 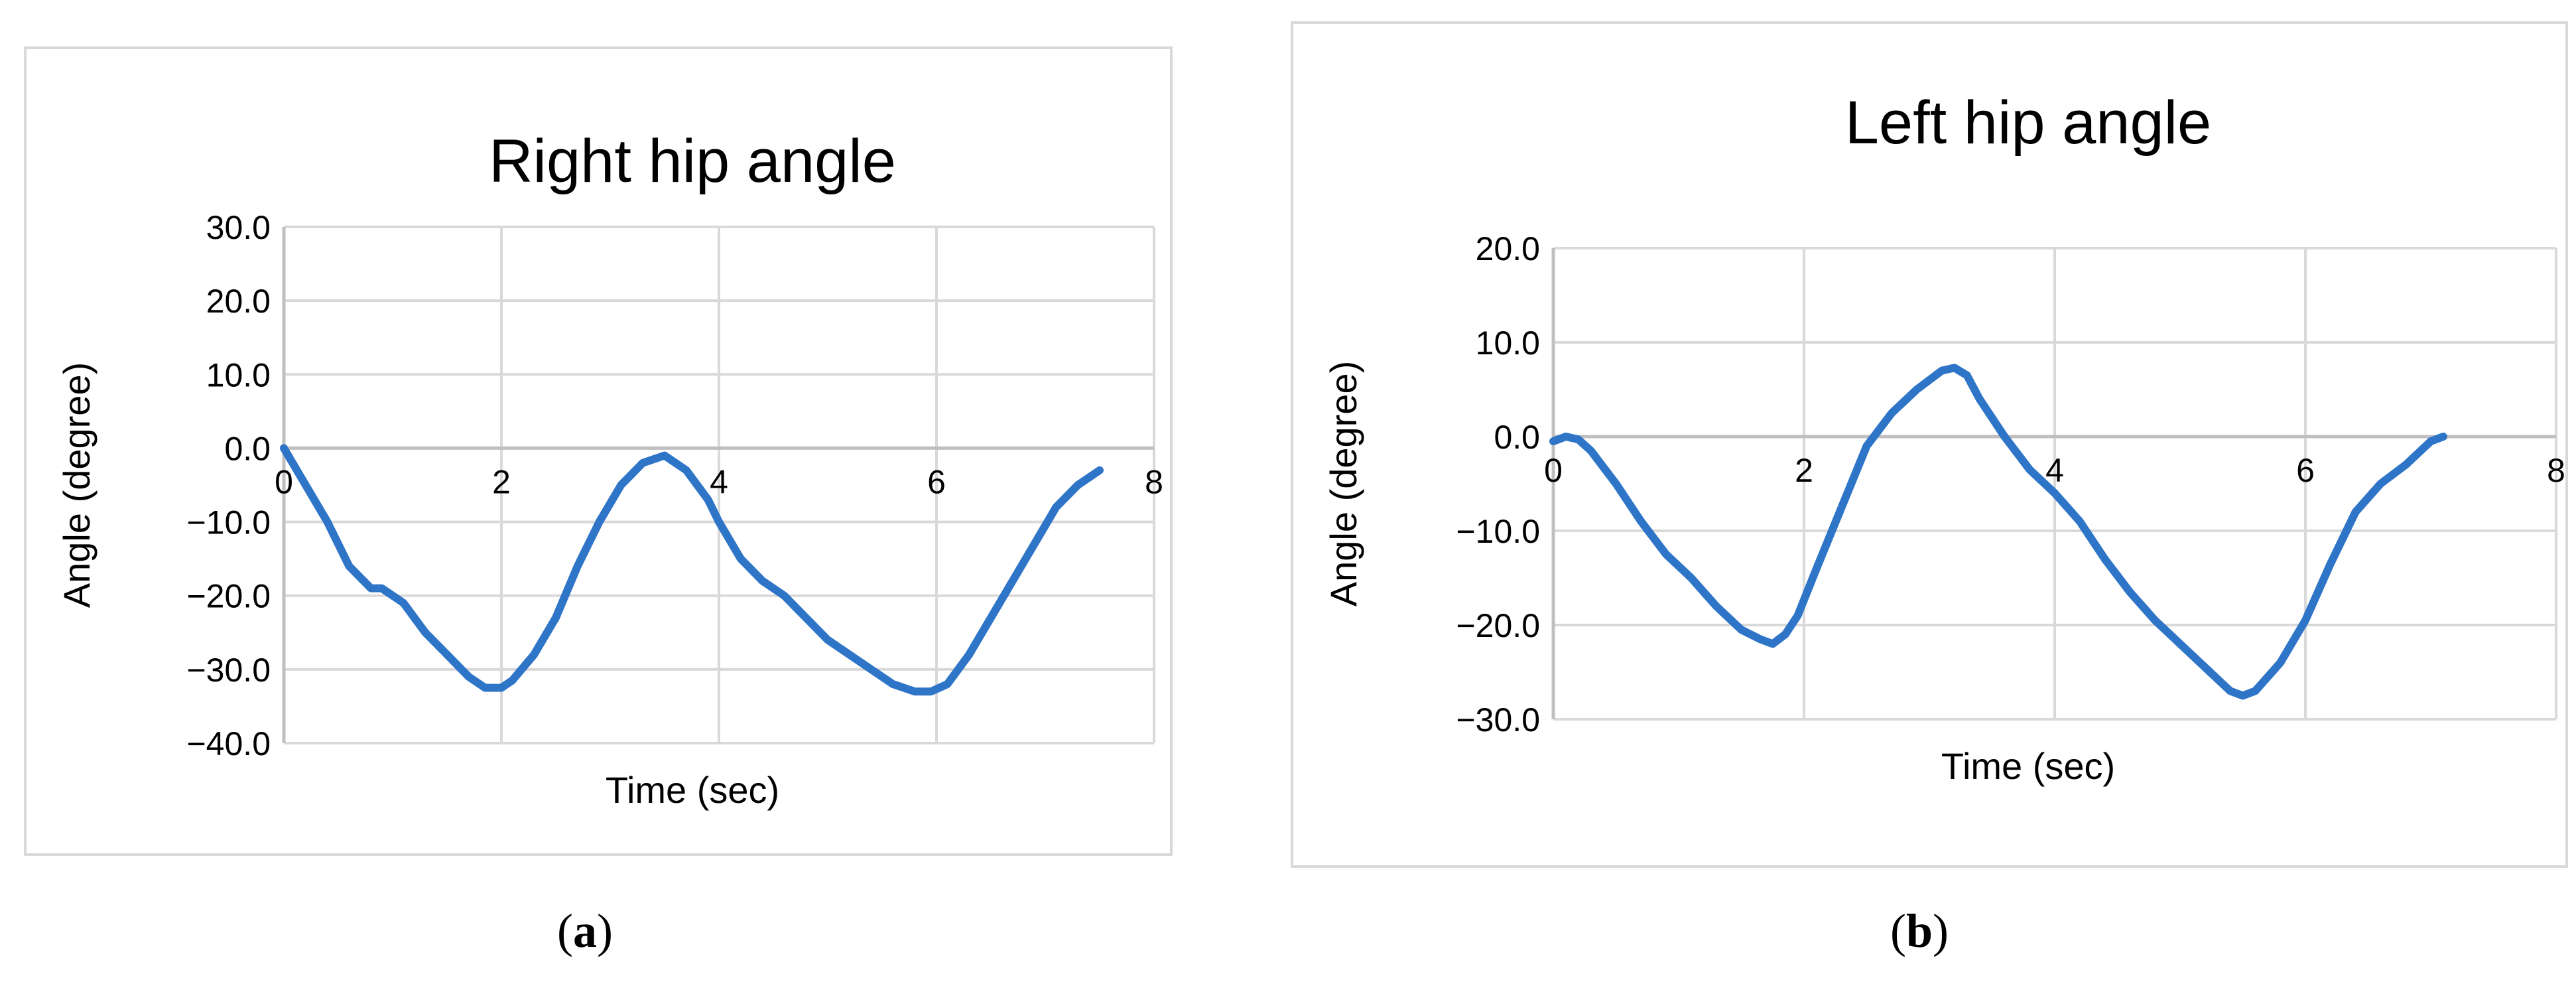 I want to click on subfigure-label-b: (b), so click(x=1920, y=930).